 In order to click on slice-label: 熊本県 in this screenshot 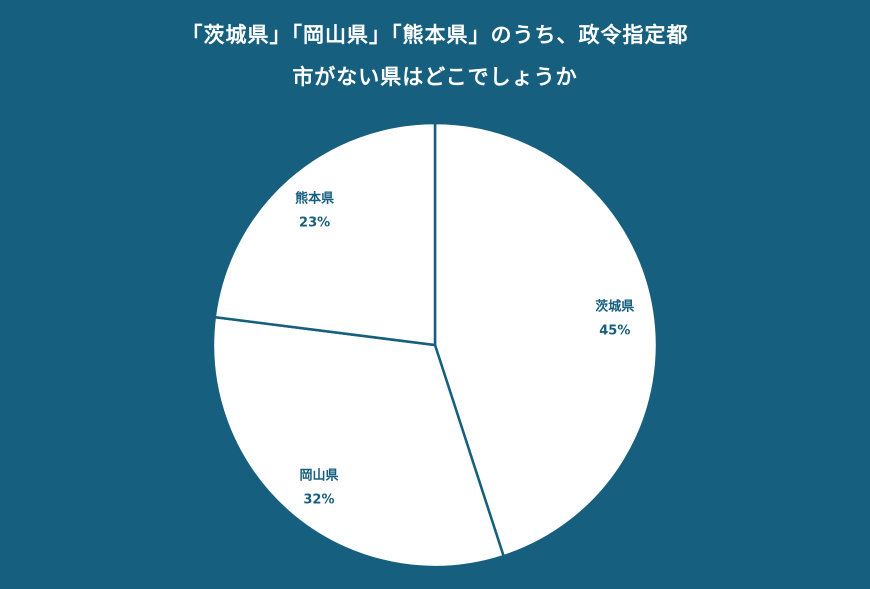, I will do `click(314, 198)`.